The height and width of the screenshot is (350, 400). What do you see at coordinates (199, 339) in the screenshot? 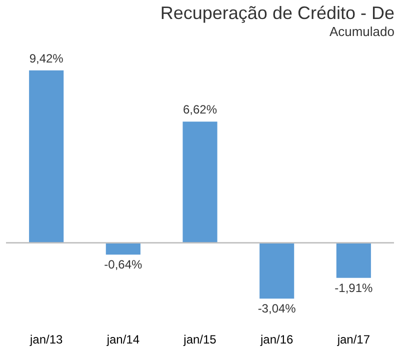
I see `x-tick-label: jan/15` at bounding box center [199, 339].